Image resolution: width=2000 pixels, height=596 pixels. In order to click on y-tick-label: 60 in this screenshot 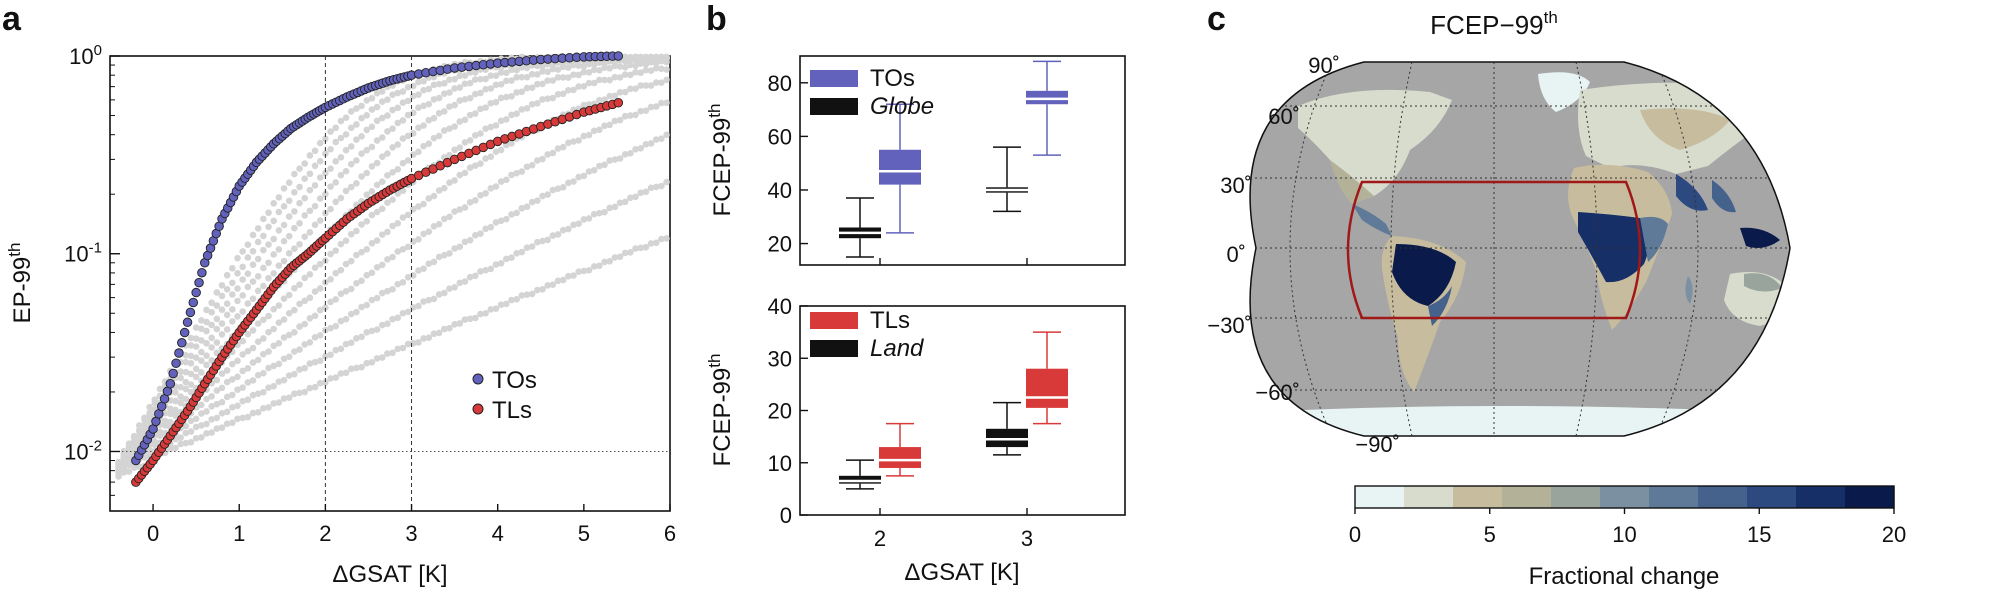, I will do `click(780, 136)`.